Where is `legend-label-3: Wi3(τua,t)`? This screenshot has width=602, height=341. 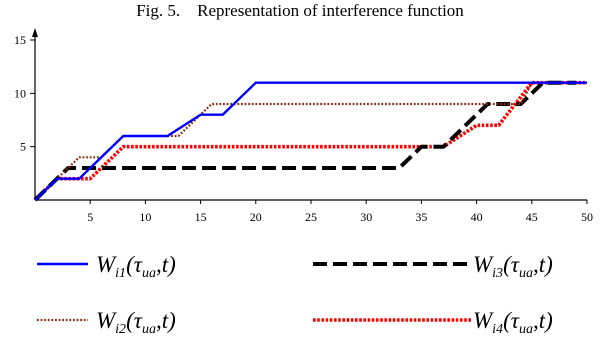
legend-label-3: Wi3(τua,t) is located at coordinates (513, 266).